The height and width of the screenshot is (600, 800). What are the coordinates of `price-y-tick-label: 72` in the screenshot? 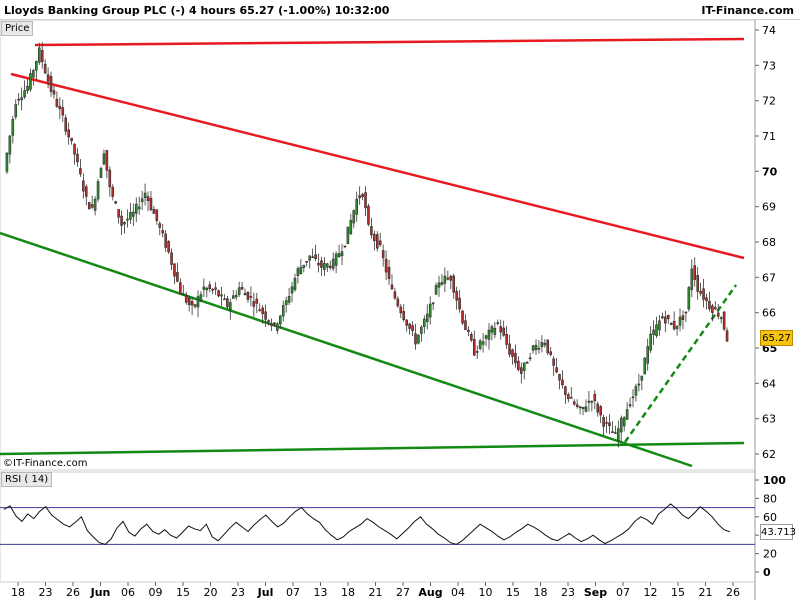 It's located at (769, 101).